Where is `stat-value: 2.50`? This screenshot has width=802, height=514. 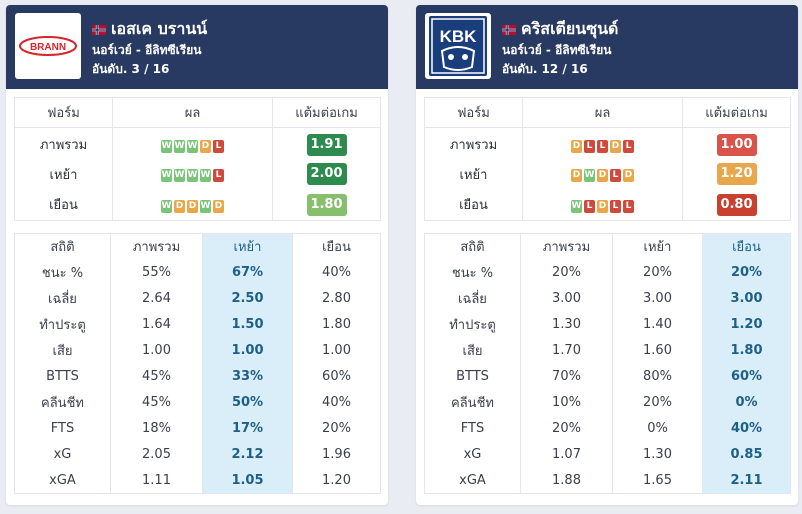 stat-value: 2.50 is located at coordinates (247, 298).